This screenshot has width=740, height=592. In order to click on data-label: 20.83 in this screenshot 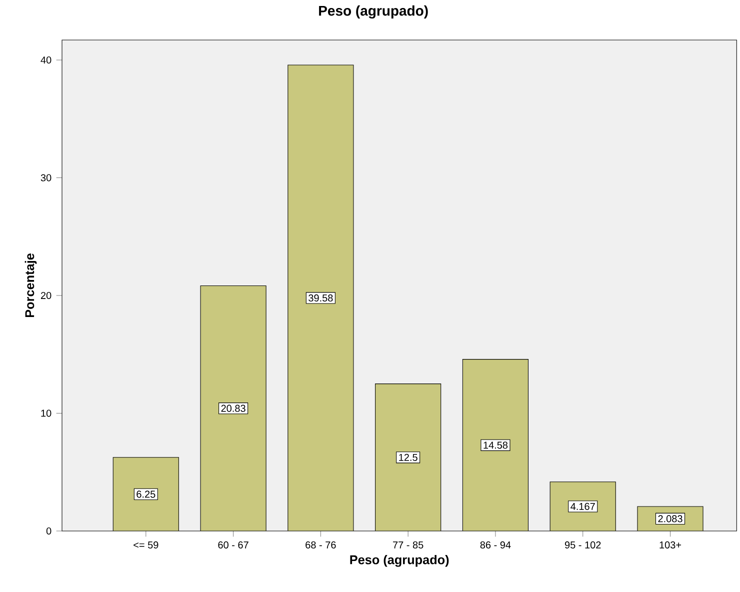, I will do `click(233, 408)`.